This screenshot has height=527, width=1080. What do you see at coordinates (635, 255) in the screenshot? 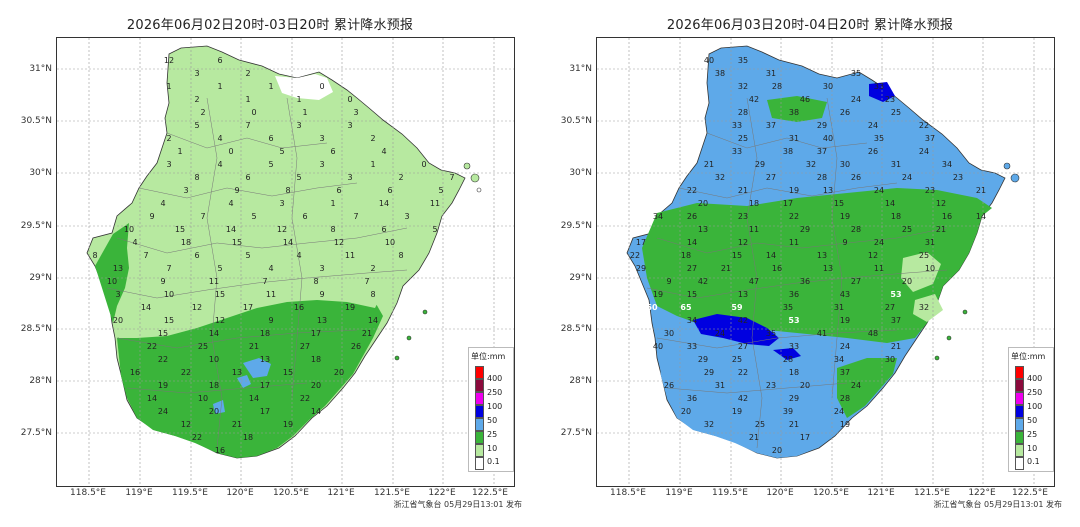
I see `right-station-value: 22` at bounding box center [635, 255].